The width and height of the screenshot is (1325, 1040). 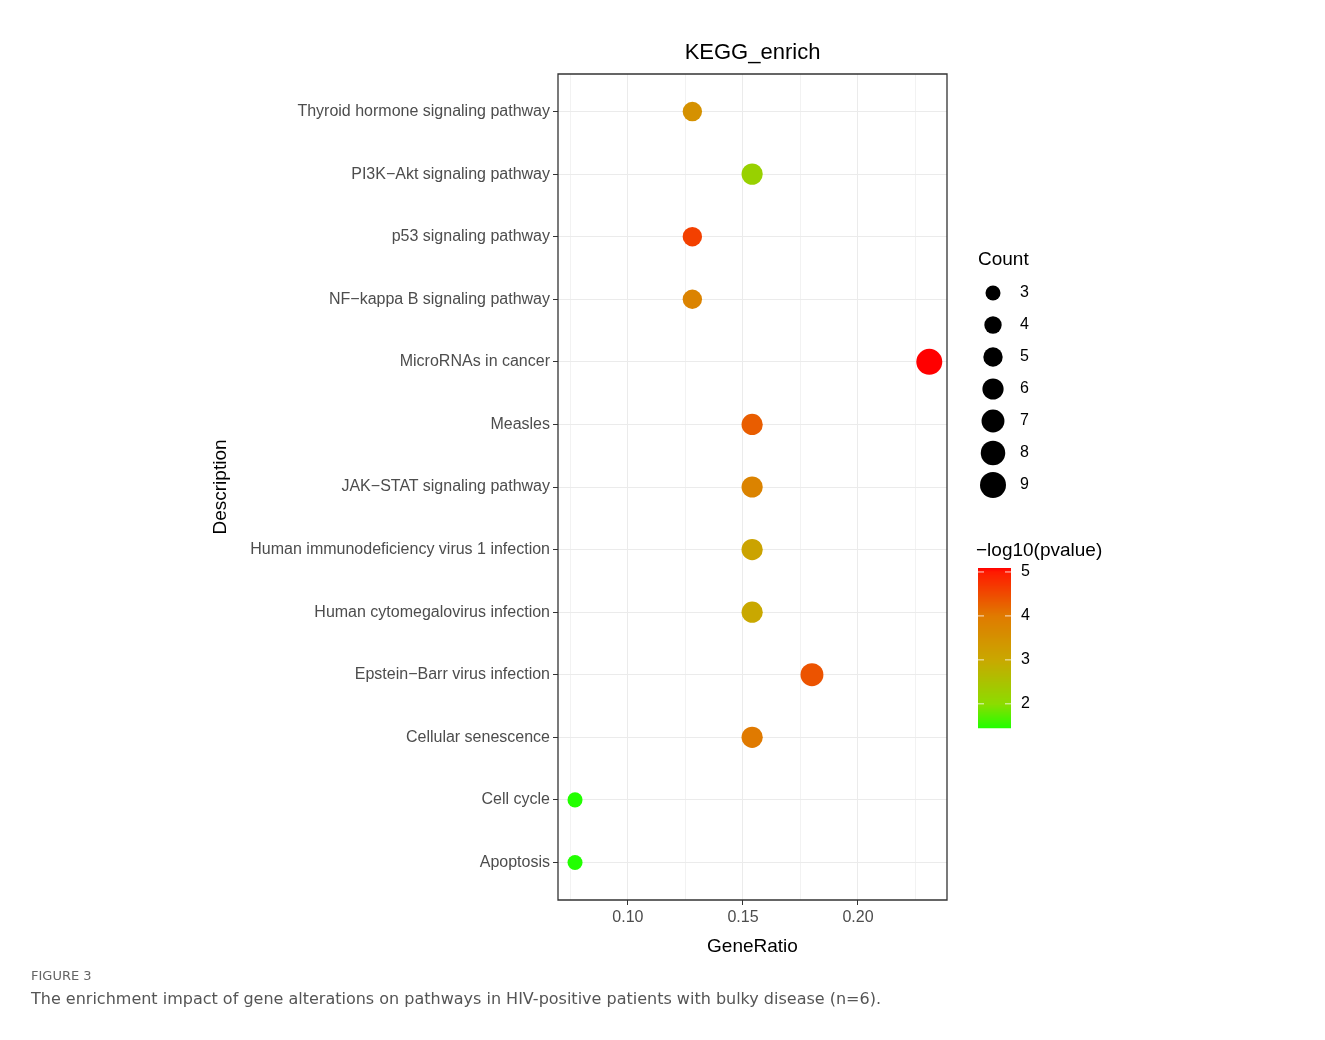 I want to click on y-tick-label: PI3K−Akt signaling pathway, so click(x=450, y=173).